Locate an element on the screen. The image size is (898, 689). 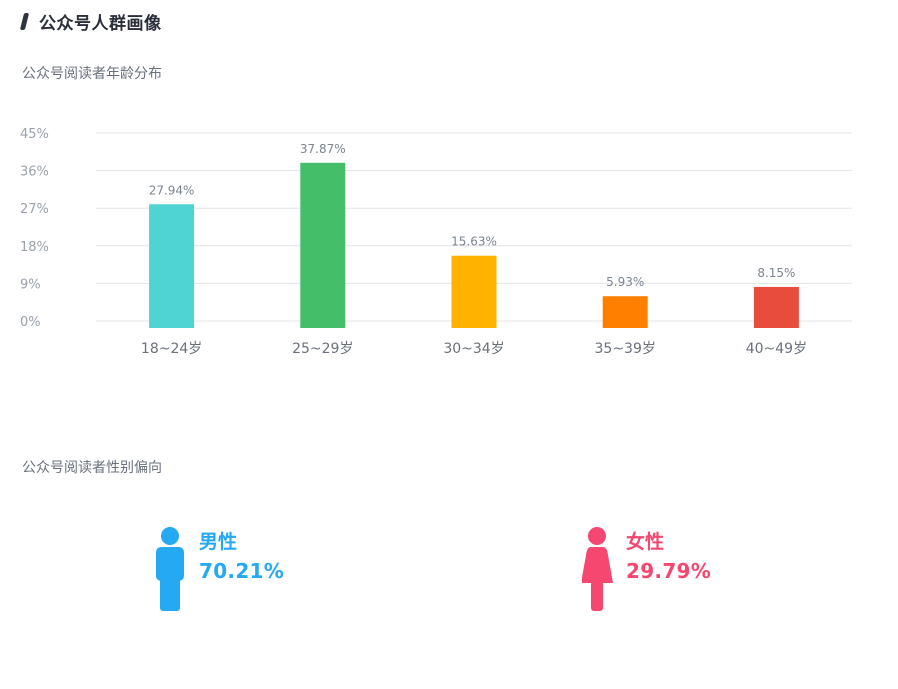
male-percent: 70.21% is located at coordinates (242, 571).